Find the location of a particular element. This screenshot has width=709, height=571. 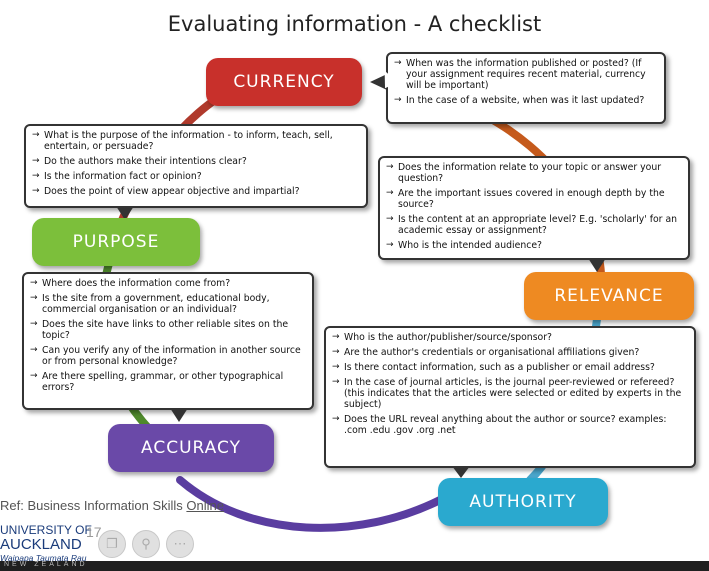

logo-line-3: Waipapa Taumata Rau is located at coordinates (43, 558).